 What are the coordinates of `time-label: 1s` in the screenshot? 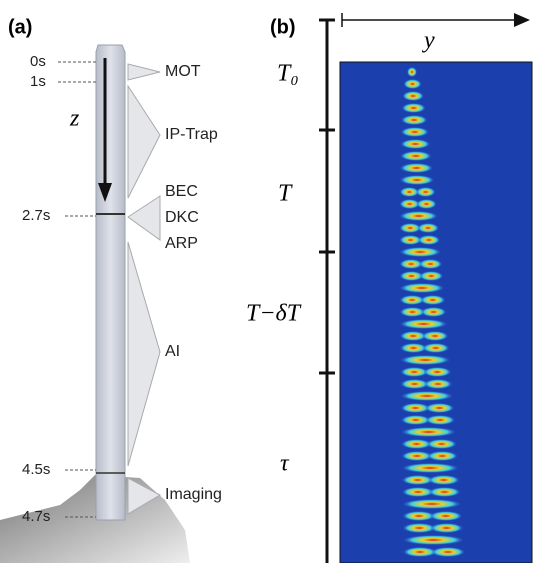 It's located at (38, 81).